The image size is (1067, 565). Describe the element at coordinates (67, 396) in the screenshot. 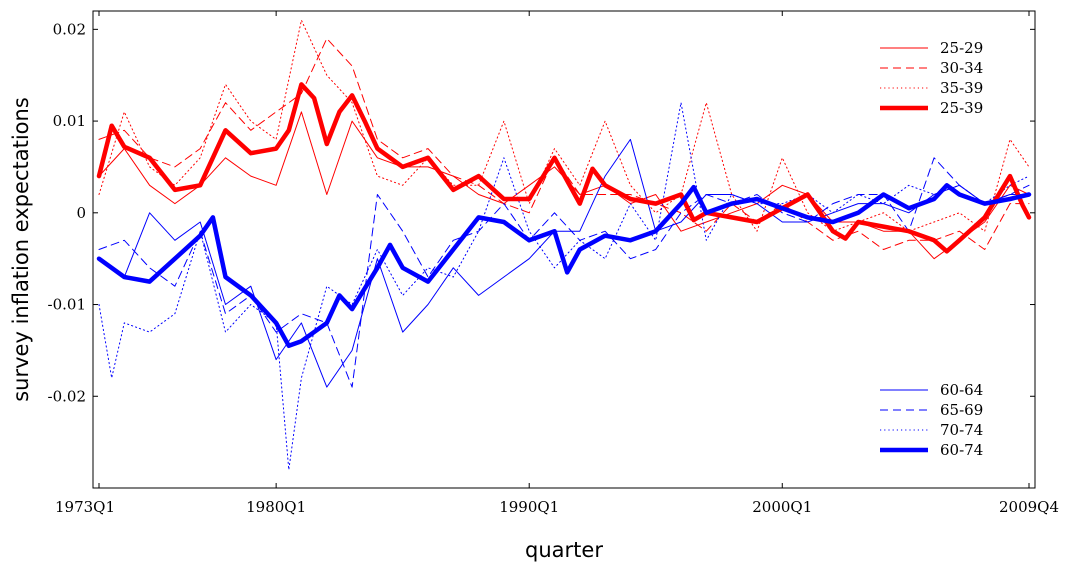

I see `y-tick-label: -0.02` at that location.